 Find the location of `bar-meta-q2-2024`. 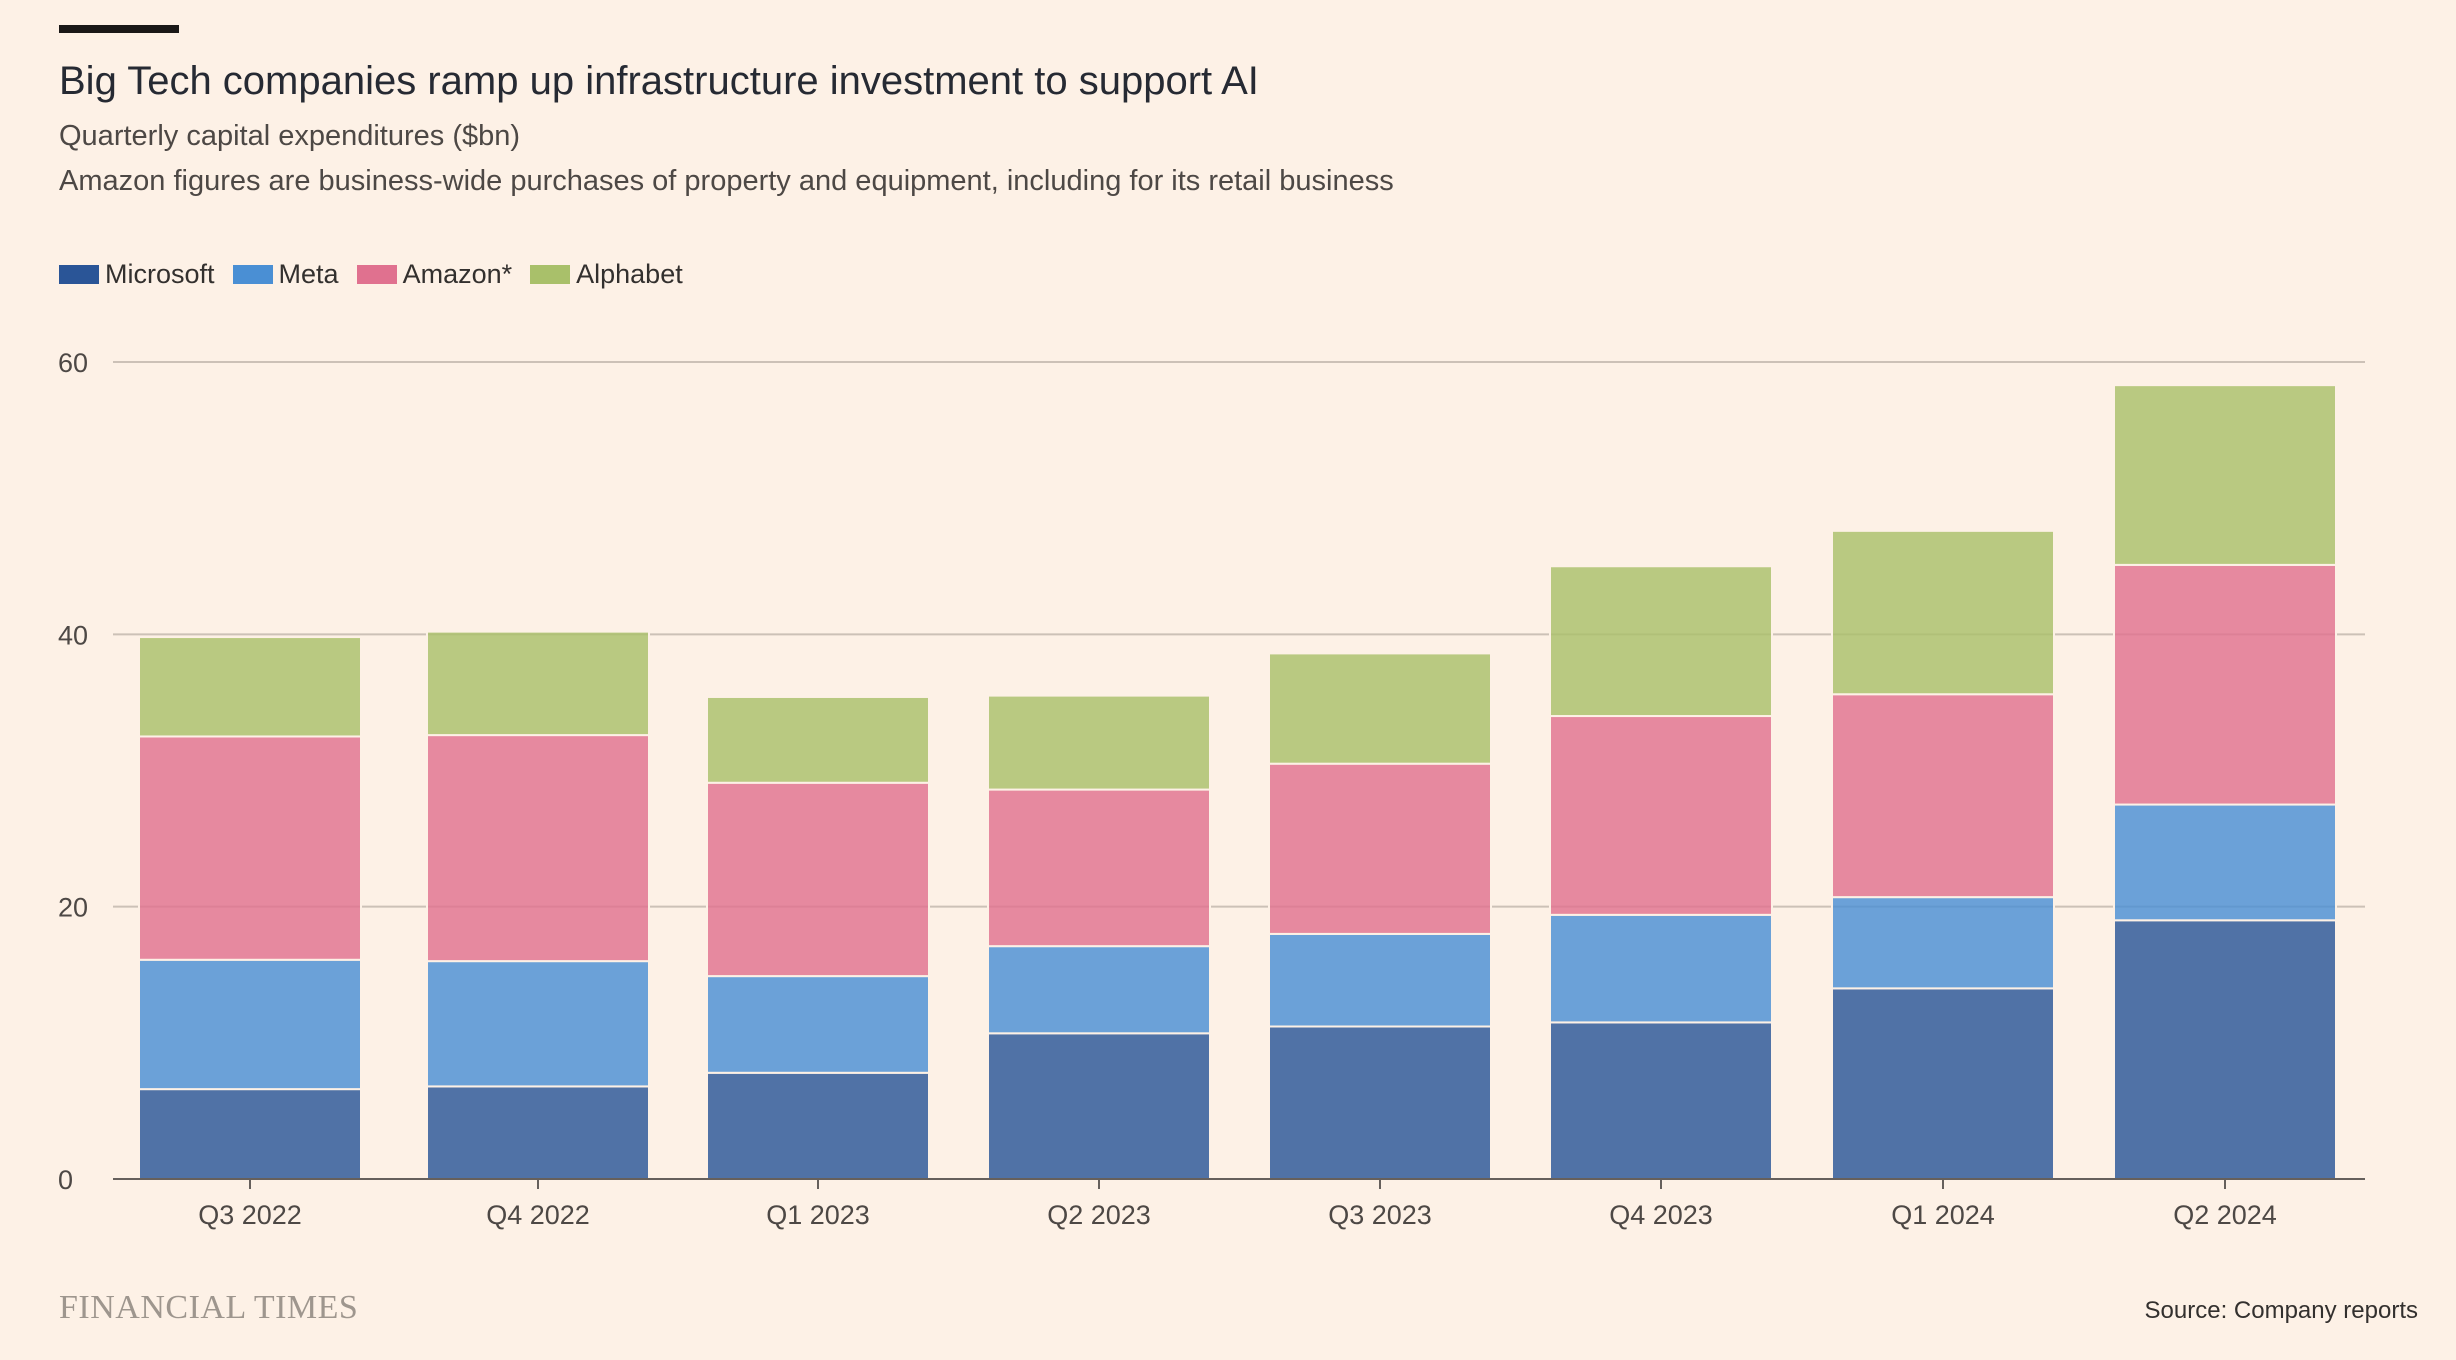

bar-meta-q2-2024 is located at coordinates (2225, 862).